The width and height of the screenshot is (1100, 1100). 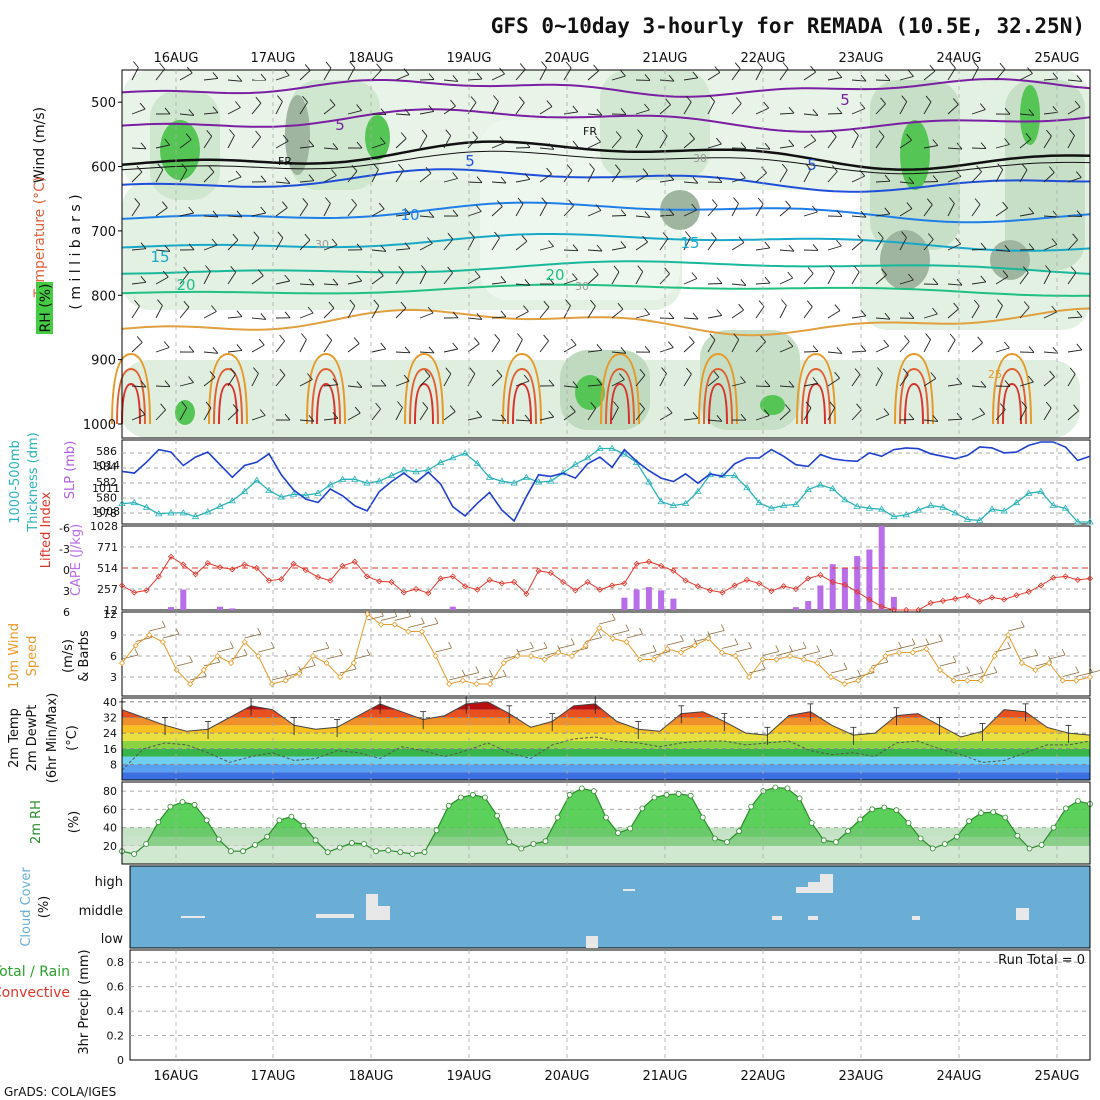 I want to click on cape-tick-label: 12, so click(x=111, y=610).